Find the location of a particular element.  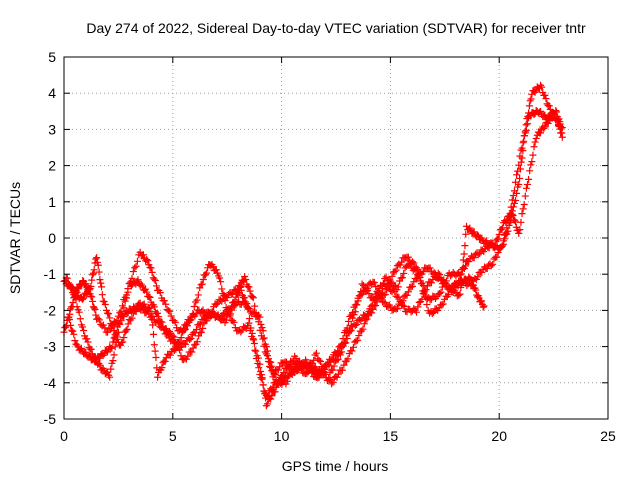

y-tick-label: 0 is located at coordinates (52, 238).